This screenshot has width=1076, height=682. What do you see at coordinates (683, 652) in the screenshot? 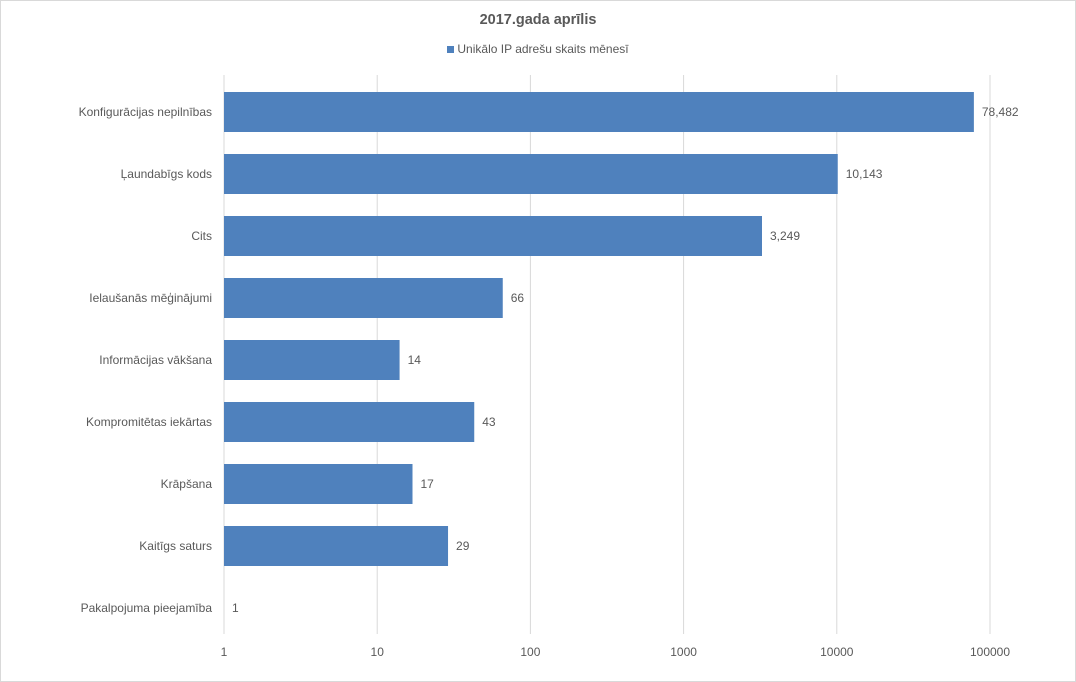
I see `x-tick-label: 1000` at bounding box center [683, 652].